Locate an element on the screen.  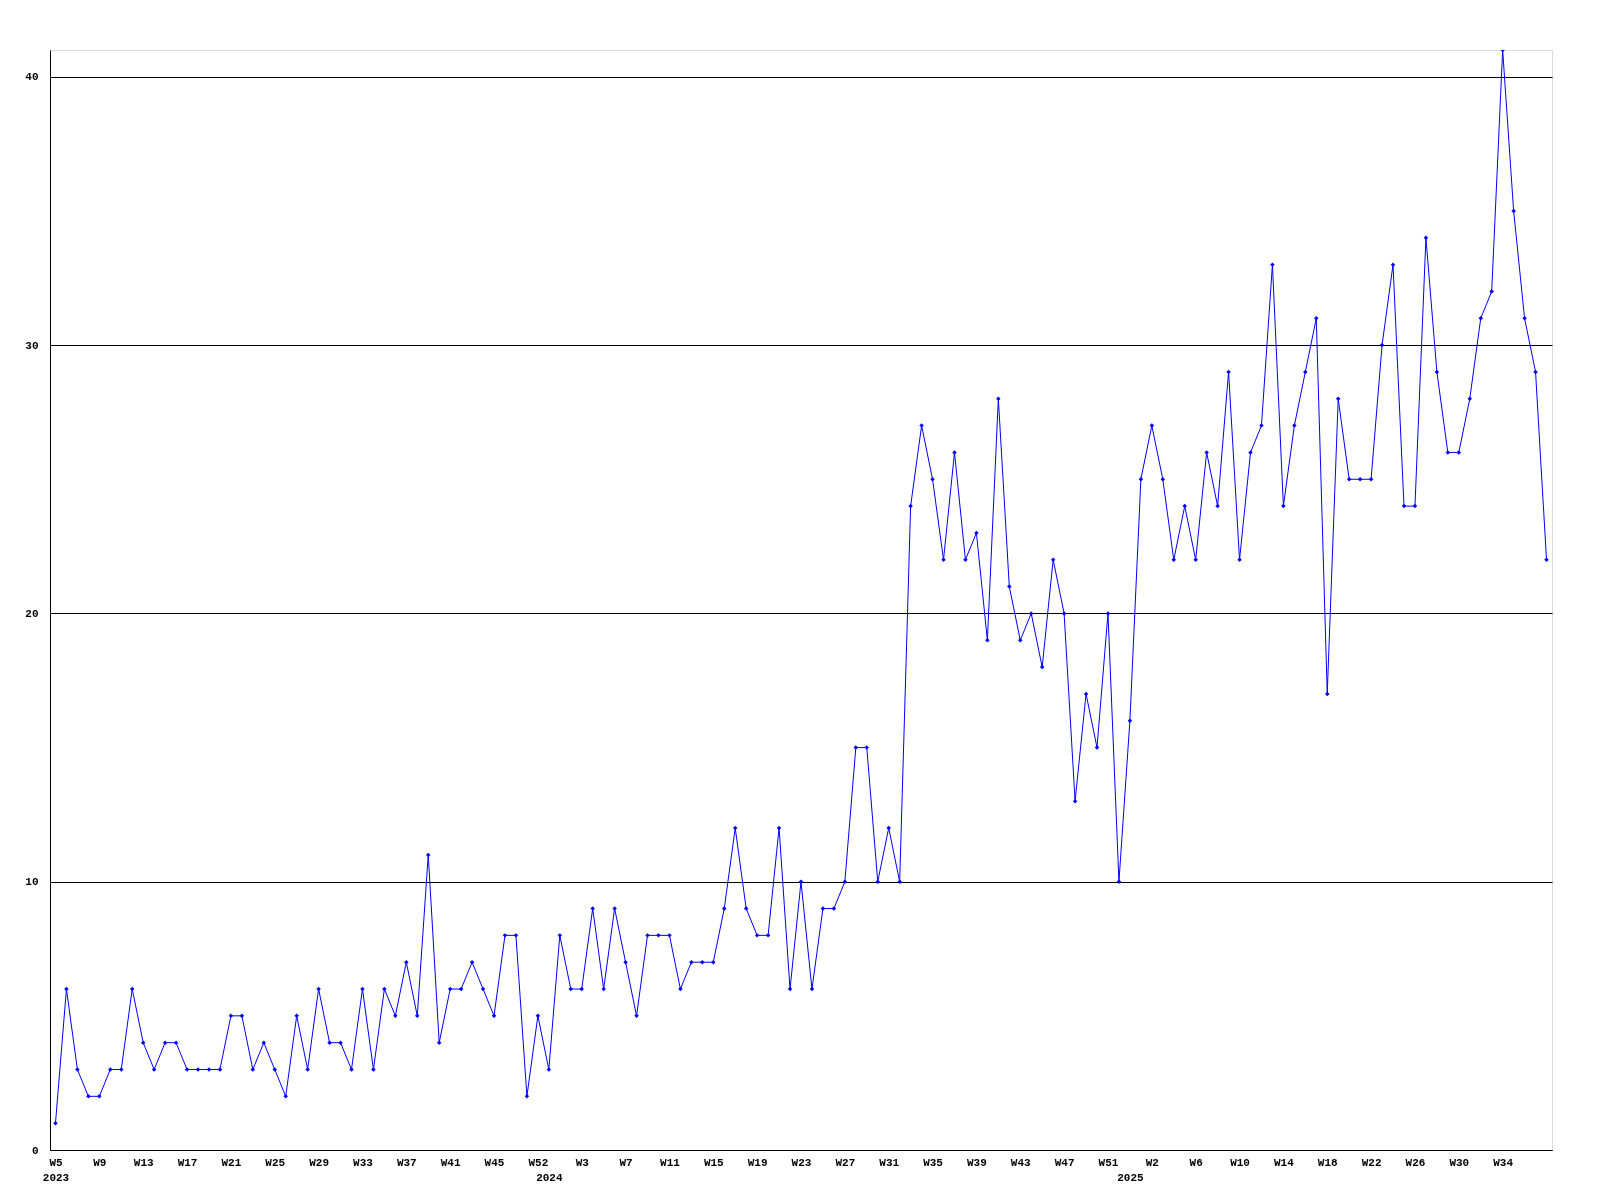
x-tick-label: W13 is located at coordinates (143, 1162).